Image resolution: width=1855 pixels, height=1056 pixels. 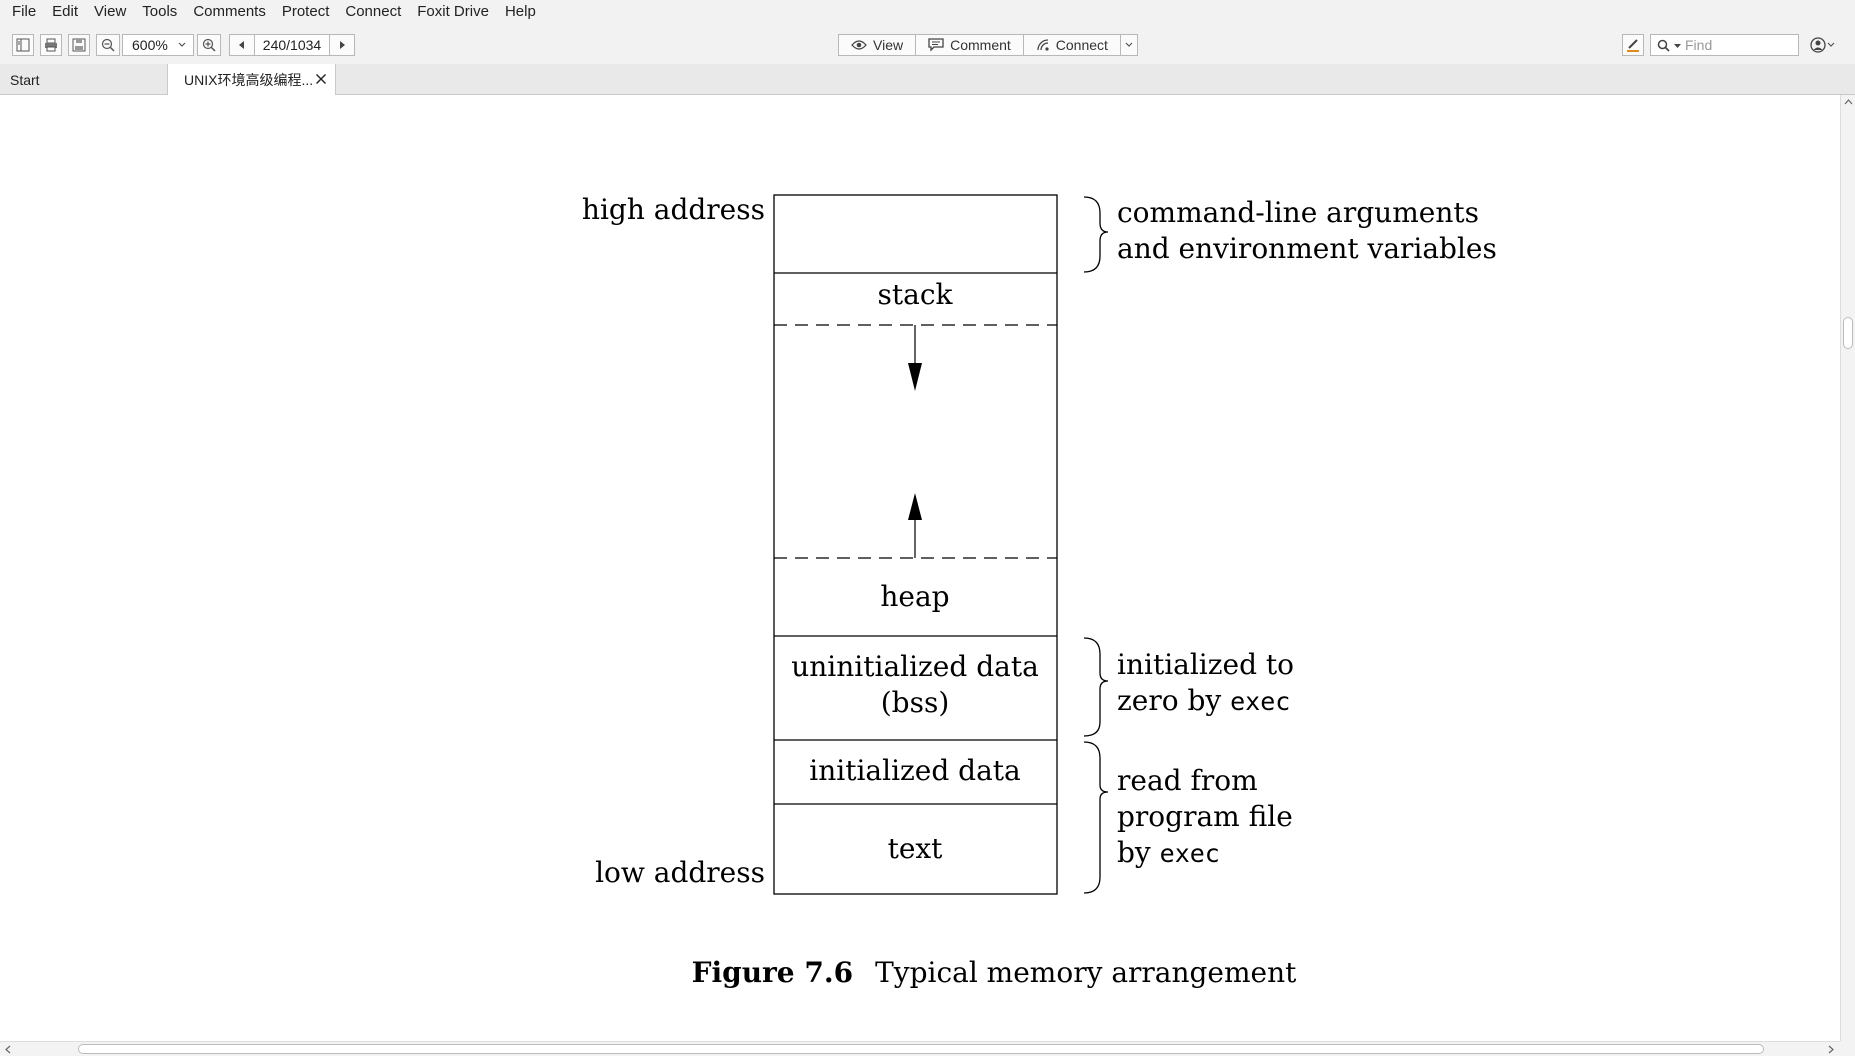 I want to click on args-annotation-line2: and environment variables, so click(x=1307, y=248).